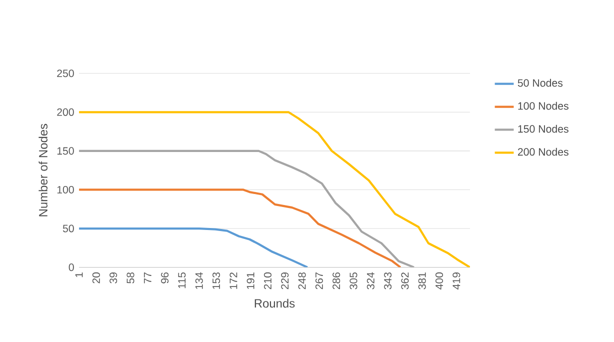 The width and height of the screenshot is (614, 342). Describe the element at coordinates (268, 281) in the screenshot. I see `x-tick-label: 210` at that location.